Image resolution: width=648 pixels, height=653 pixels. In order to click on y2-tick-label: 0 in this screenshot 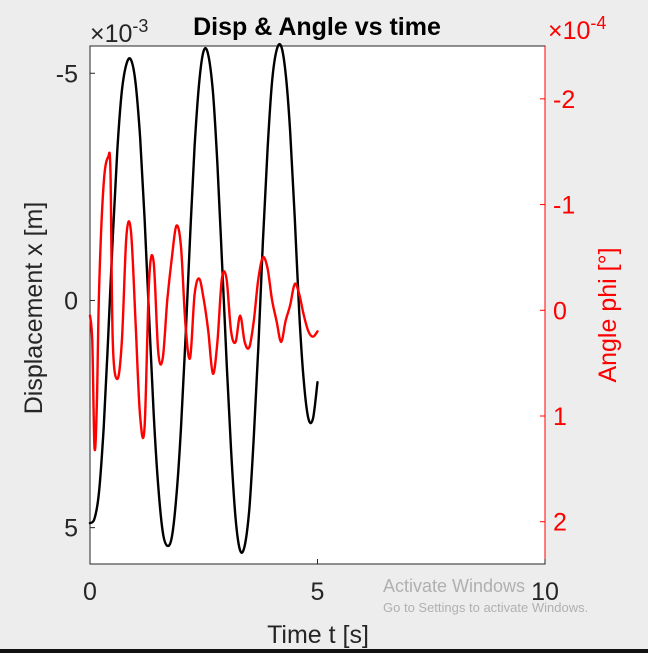, I will do `click(560, 311)`.